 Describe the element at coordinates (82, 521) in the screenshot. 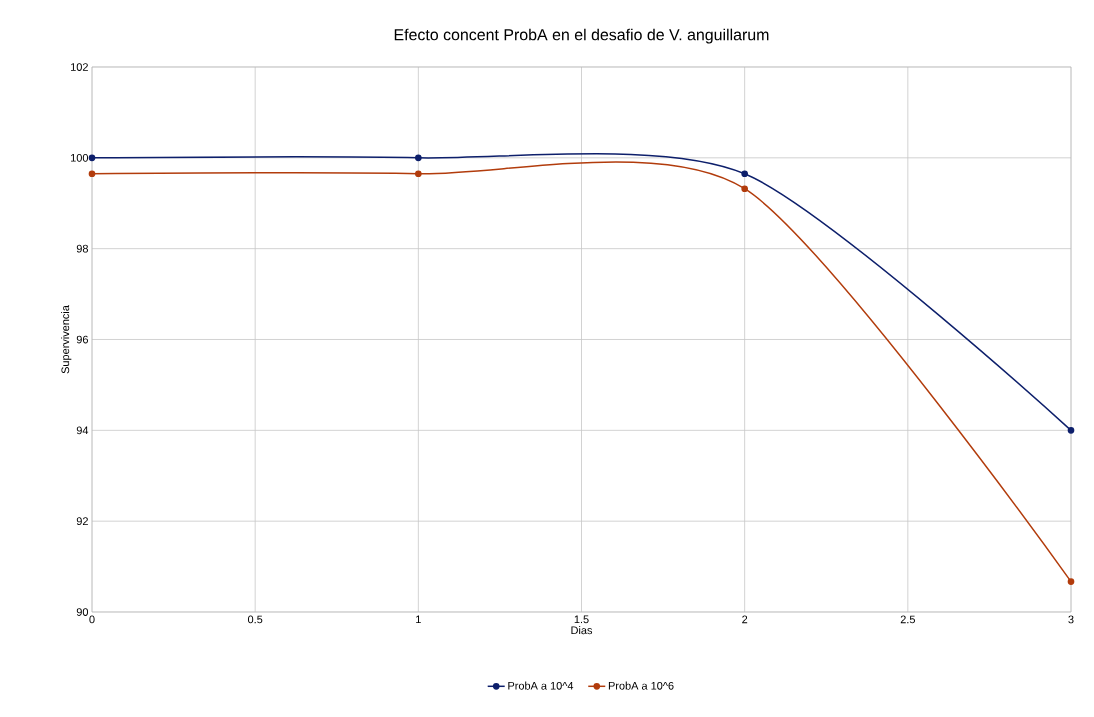

I see `y-tick-label: 92` at that location.